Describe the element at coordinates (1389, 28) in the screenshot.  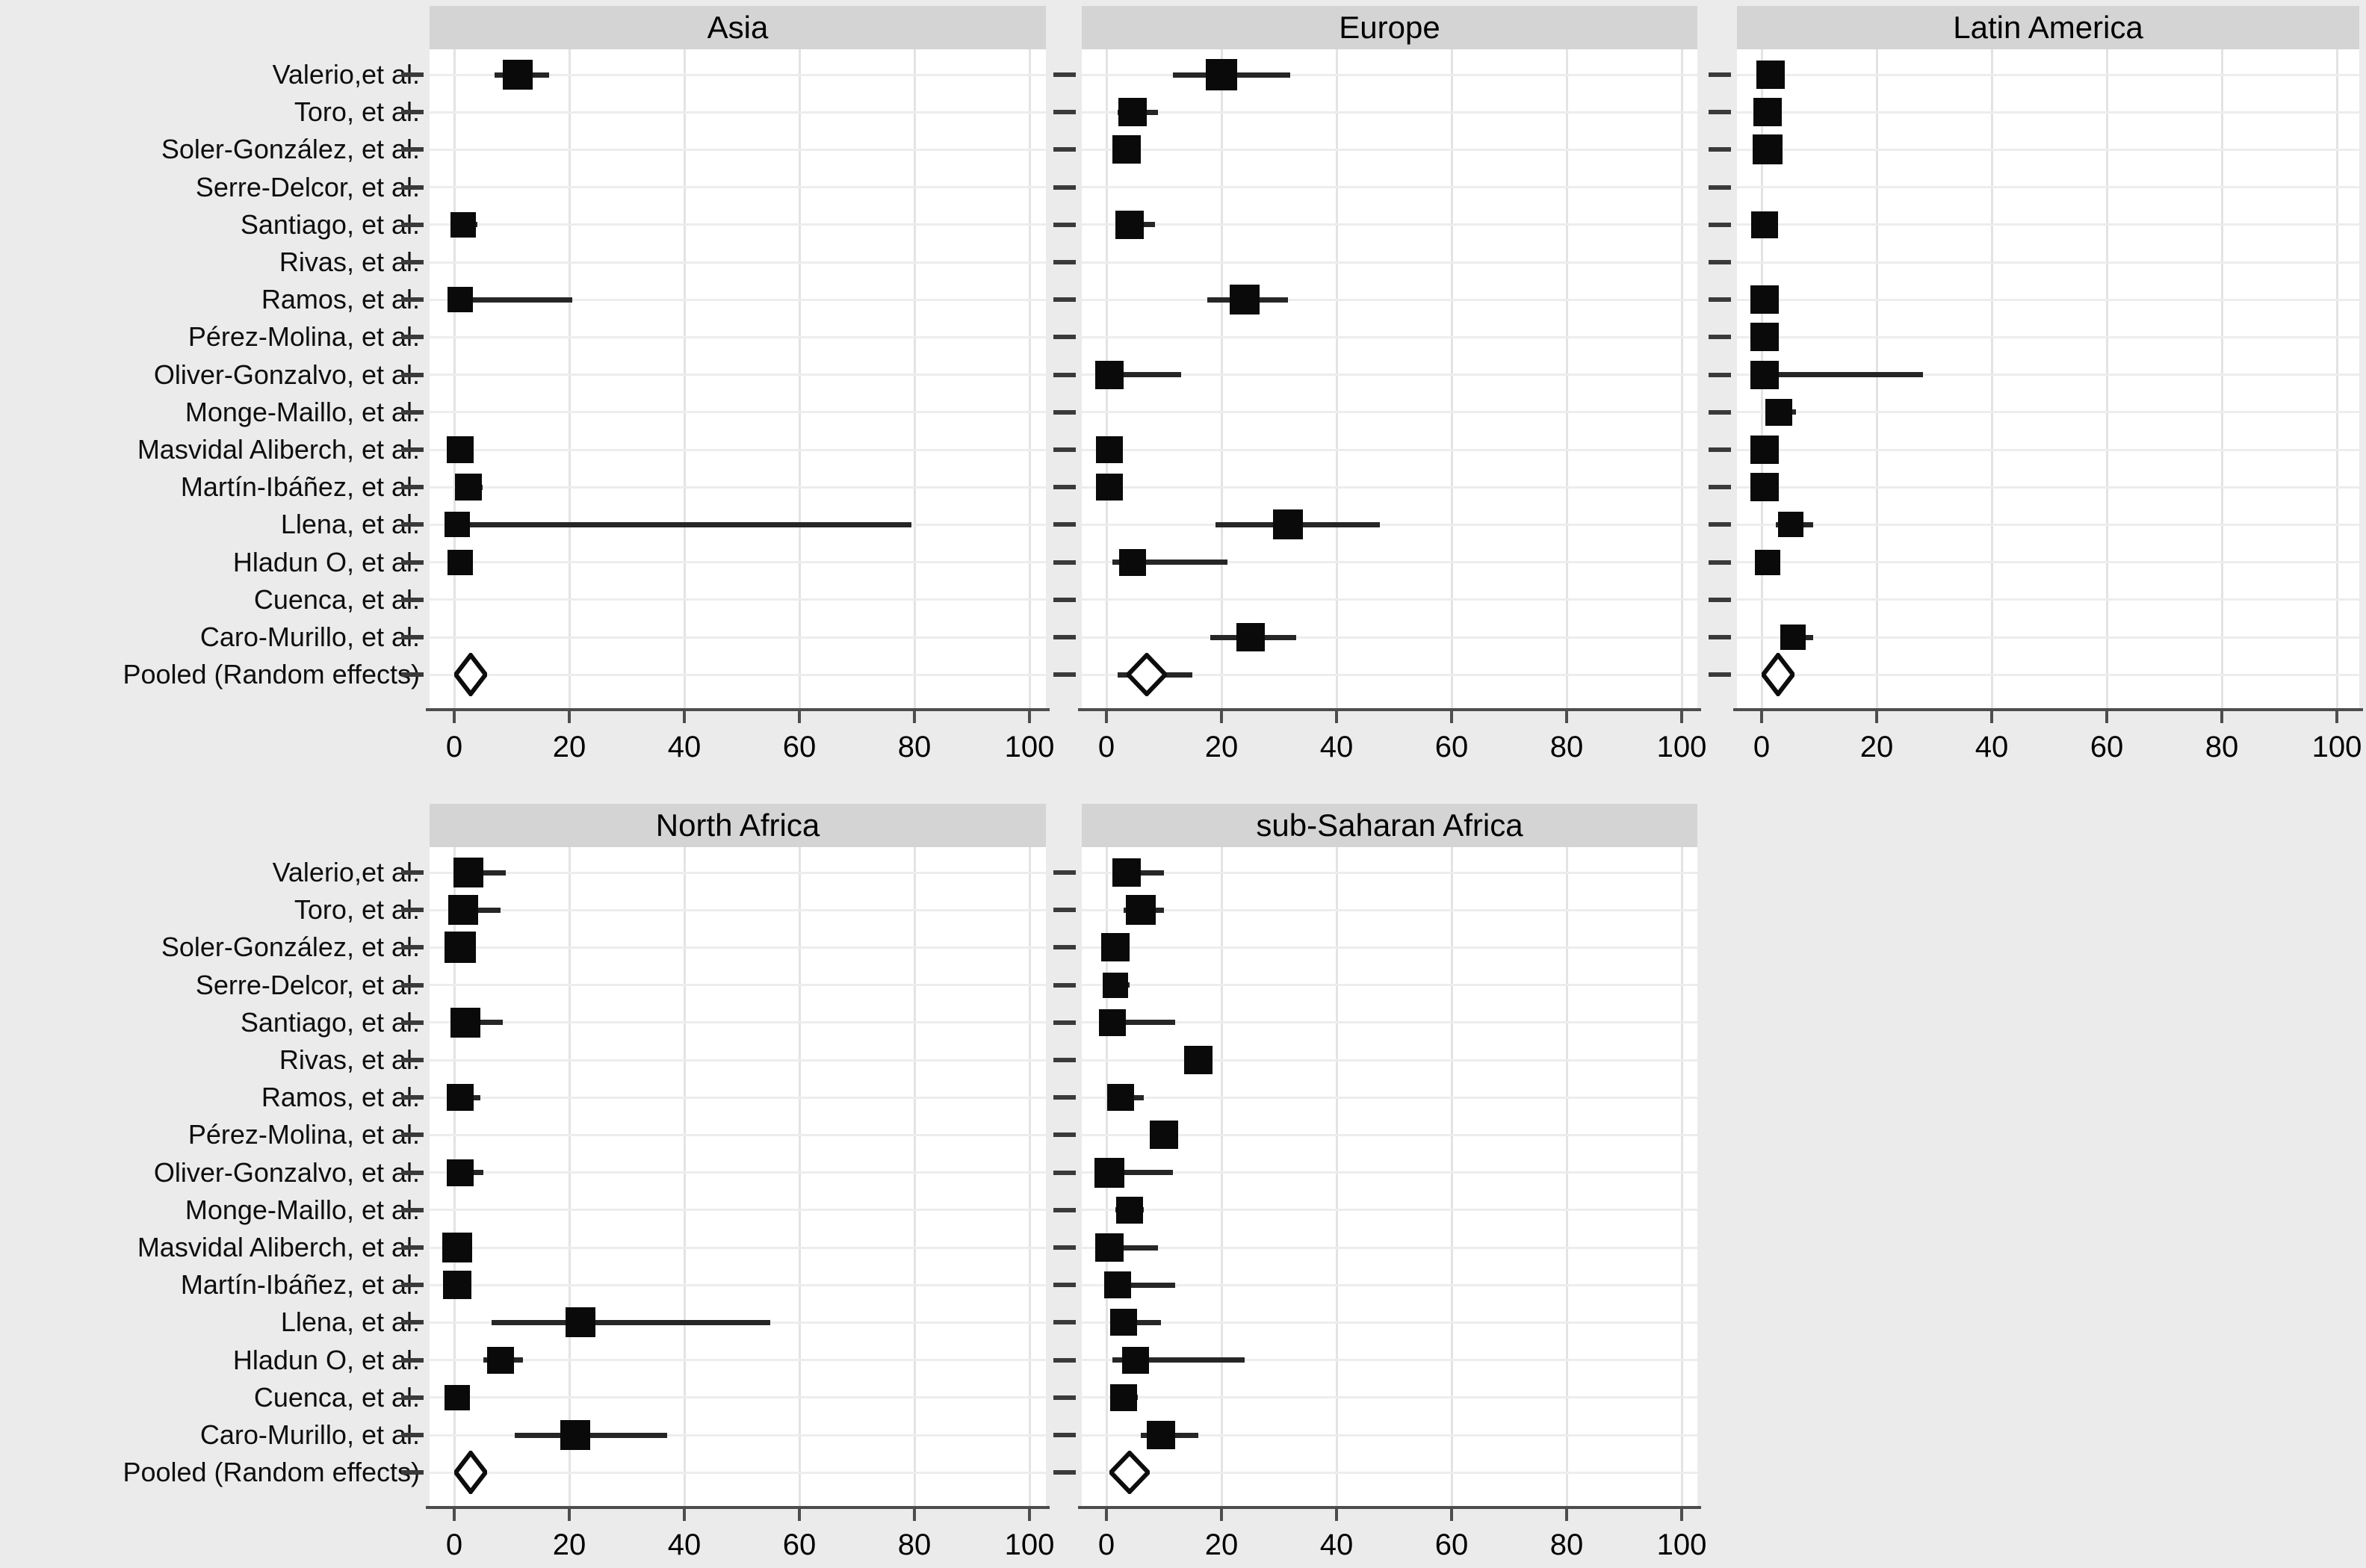
I see `panel-title: Europe` at that location.